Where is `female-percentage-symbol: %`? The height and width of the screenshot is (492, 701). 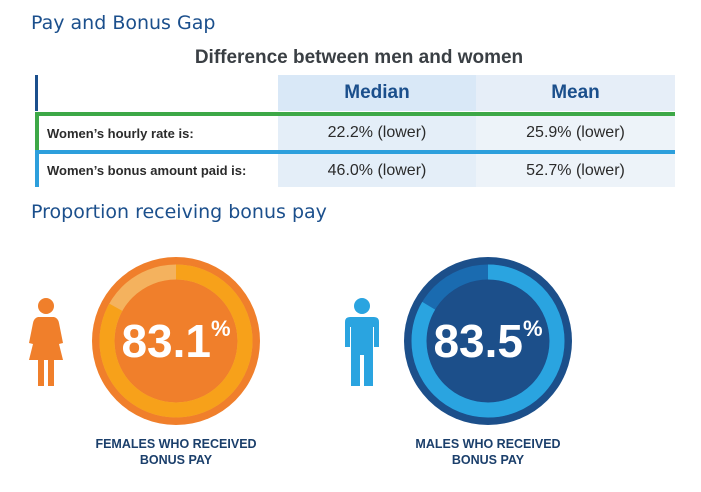 female-percentage-symbol: % is located at coordinates (220, 328).